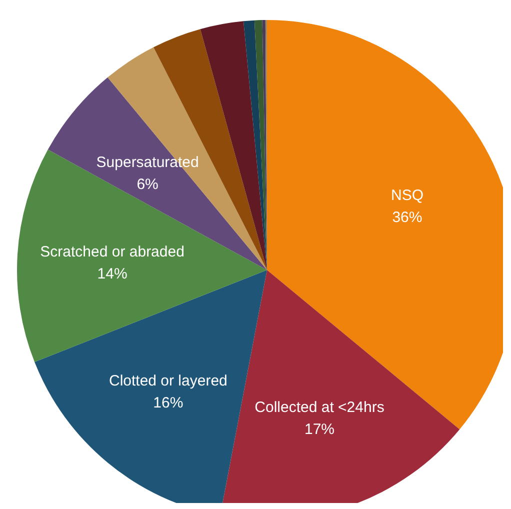 The image size is (511, 509). Describe the element at coordinates (319, 429) in the screenshot. I see `data-label: 17%` at that location.